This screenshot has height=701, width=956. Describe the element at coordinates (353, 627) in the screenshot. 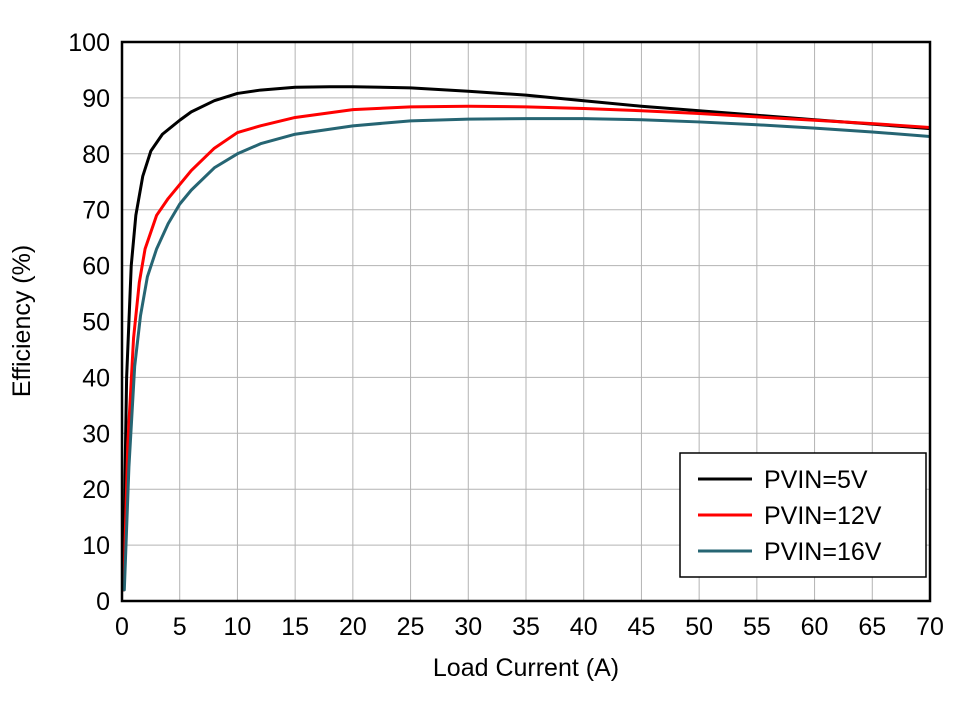

I see `x-tick-label: 20` at that location.